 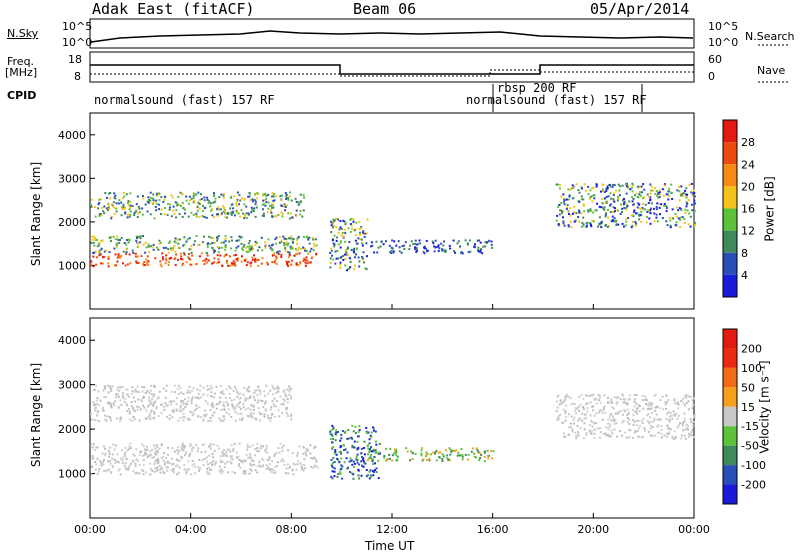 What do you see at coordinates (730, 197) in the screenshot?
I see `power-colorbar-segment` at bounding box center [730, 197].